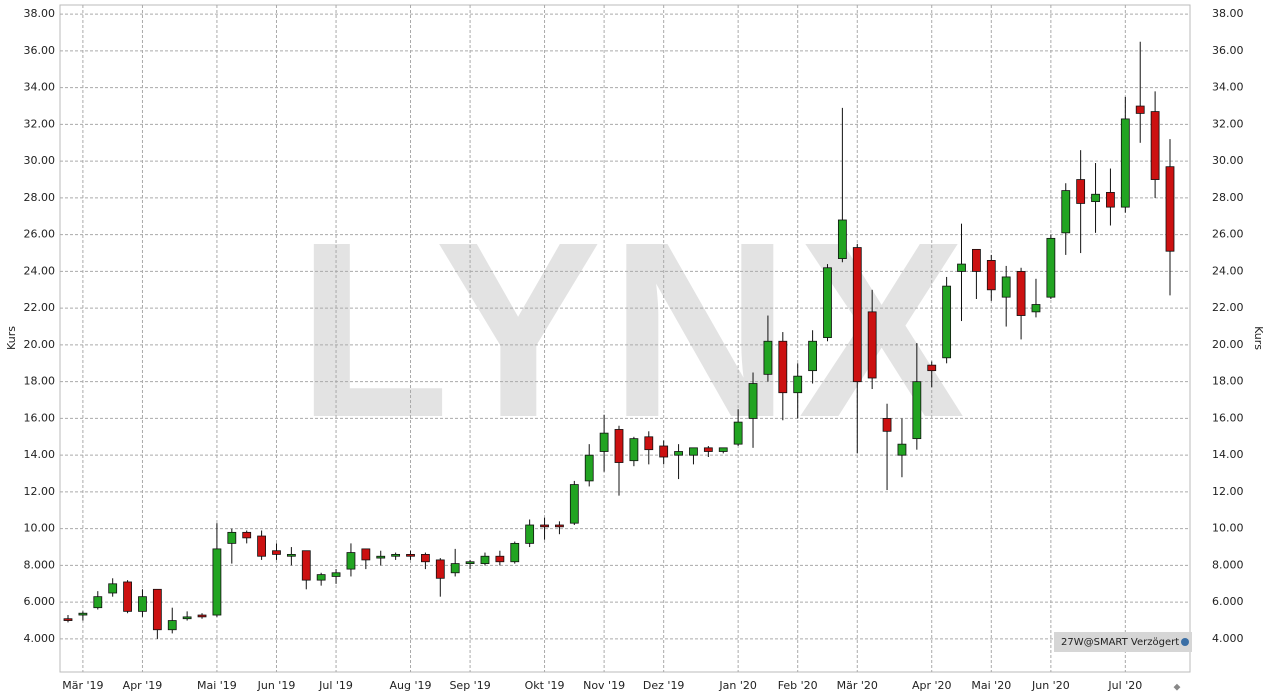 The height and width of the screenshot is (698, 1275). I want to click on x-tick-label: Jan '20, so click(737, 685).